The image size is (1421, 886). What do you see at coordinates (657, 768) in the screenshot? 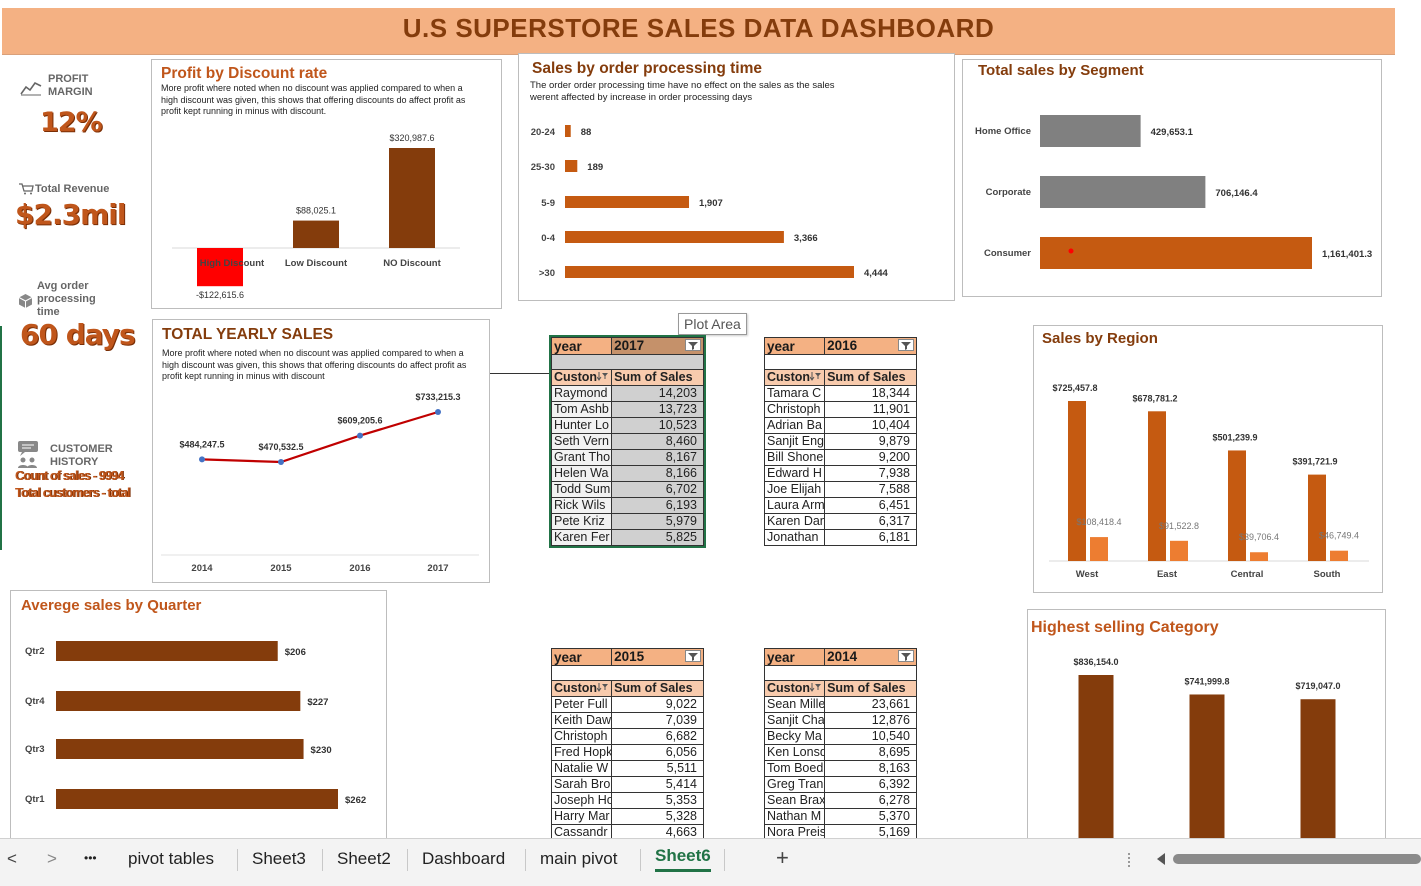
I see `pivot-sales-cell: 5,511` at bounding box center [657, 768].